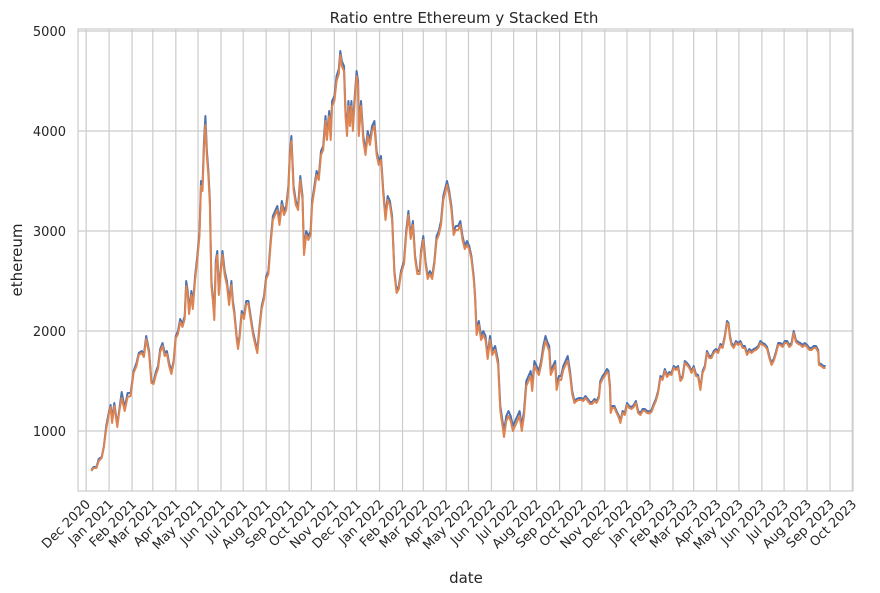 The image size is (880, 593). I want to click on y-tick-labels: 1000 2000 3000 4000 5000, so click(49, 232).